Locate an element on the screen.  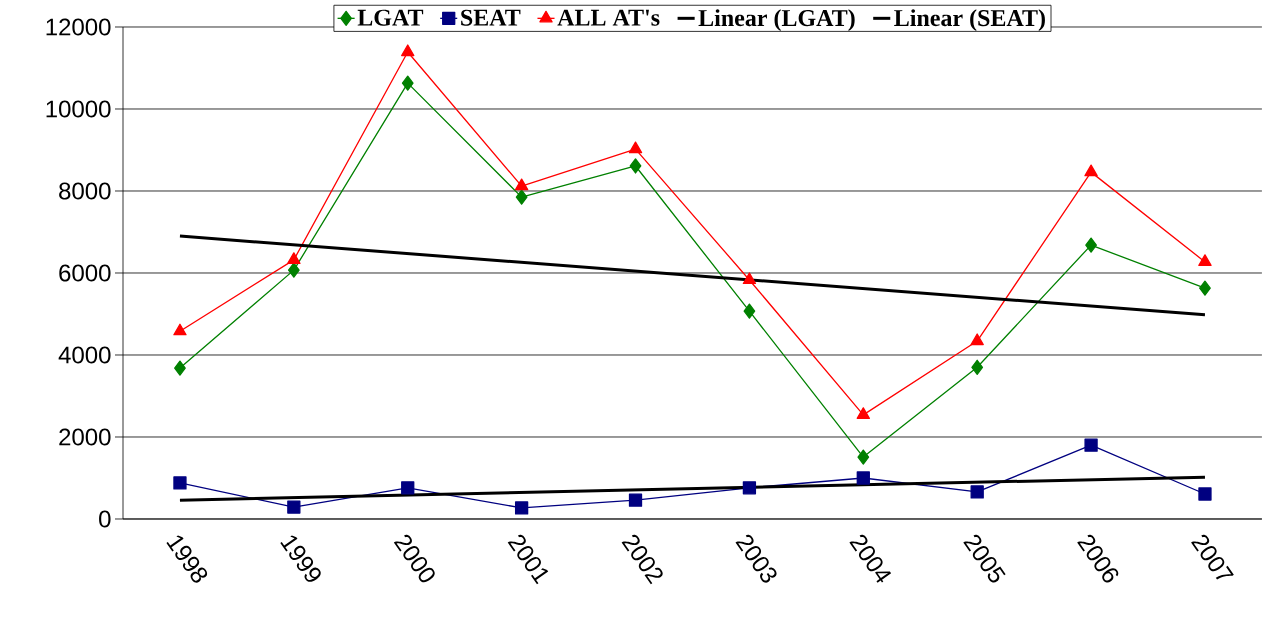
y-tick-label: 2000 is located at coordinates (85, 437).